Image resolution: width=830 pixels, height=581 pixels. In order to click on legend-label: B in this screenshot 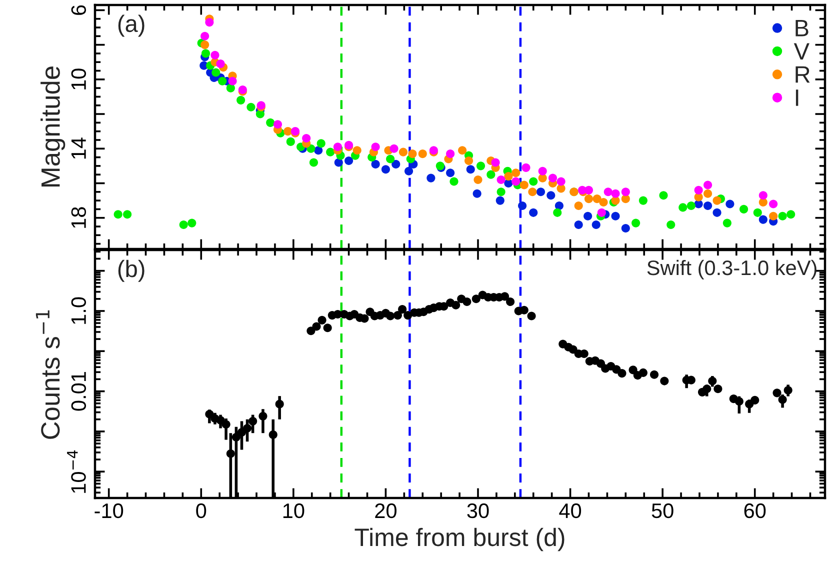, I will do `click(802, 28)`.